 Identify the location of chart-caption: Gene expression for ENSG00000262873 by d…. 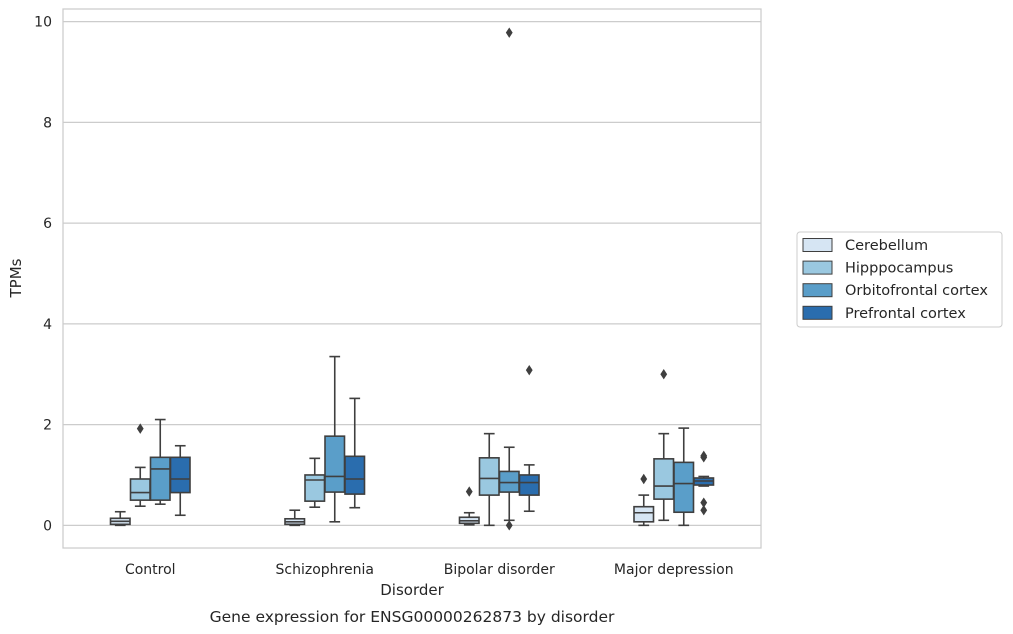
(412, 617).